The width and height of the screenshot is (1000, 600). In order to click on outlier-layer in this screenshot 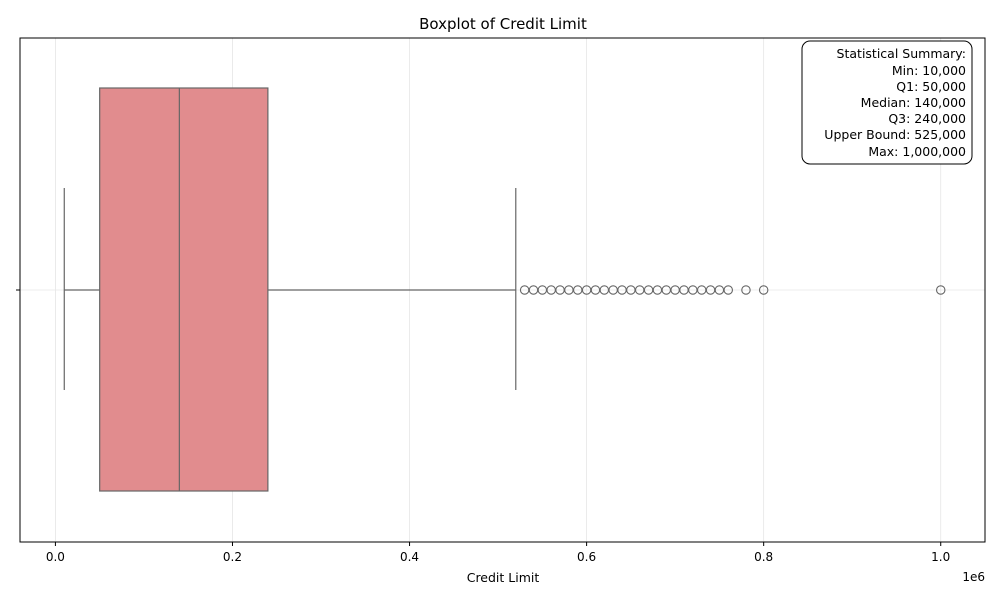, I will do `click(732, 290)`.